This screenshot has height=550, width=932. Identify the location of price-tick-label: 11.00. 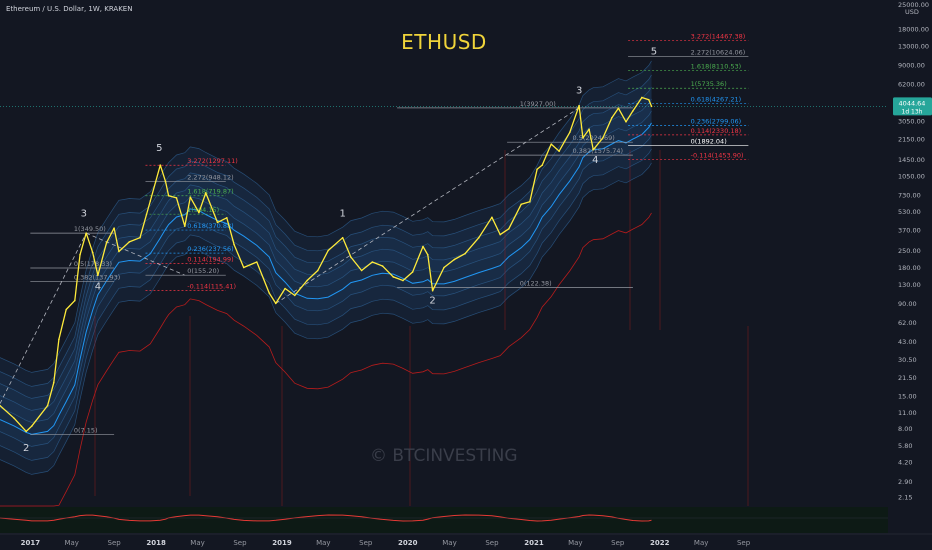
(907, 413).